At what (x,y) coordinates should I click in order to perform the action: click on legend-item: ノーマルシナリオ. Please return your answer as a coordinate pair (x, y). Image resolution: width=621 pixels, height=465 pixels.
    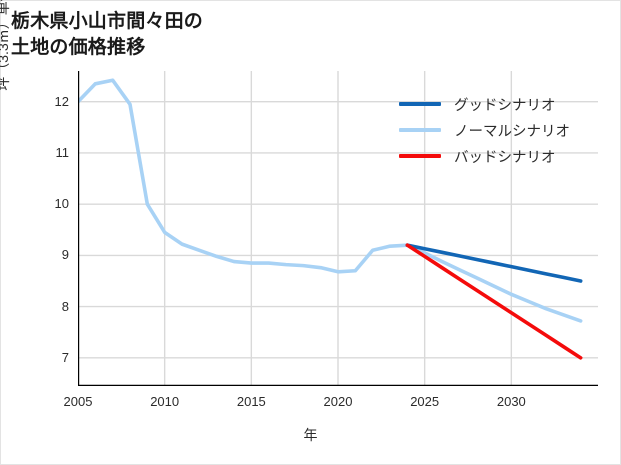
    Looking at the image, I should click on (506, 130).